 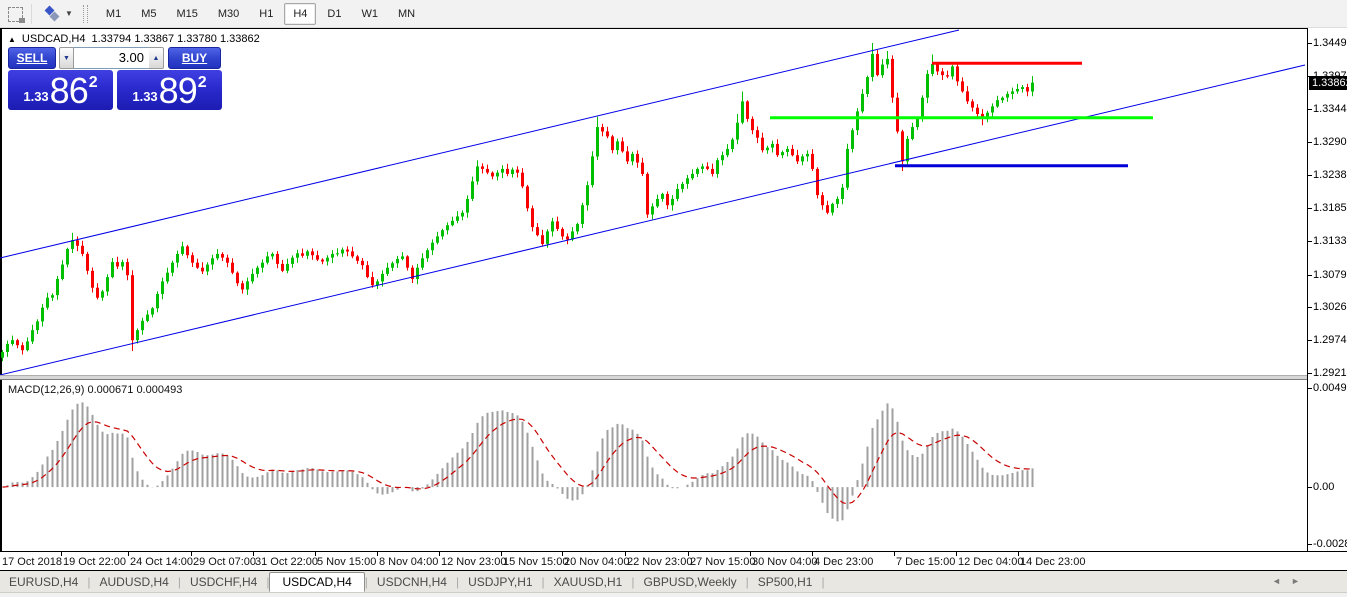 What do you see at coordinates (1330, 142) in the screenshot?
I see `price-axis-label: 1.32905` at bounding box center [1330, 142].